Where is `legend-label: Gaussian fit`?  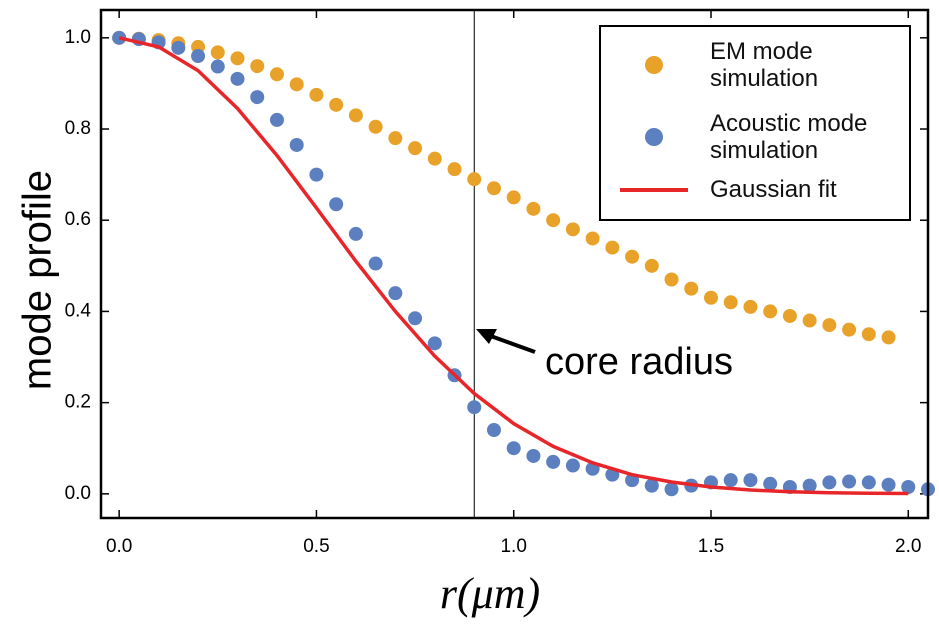 legend-label: Gaussian fit is located at coordinates (773, 189).